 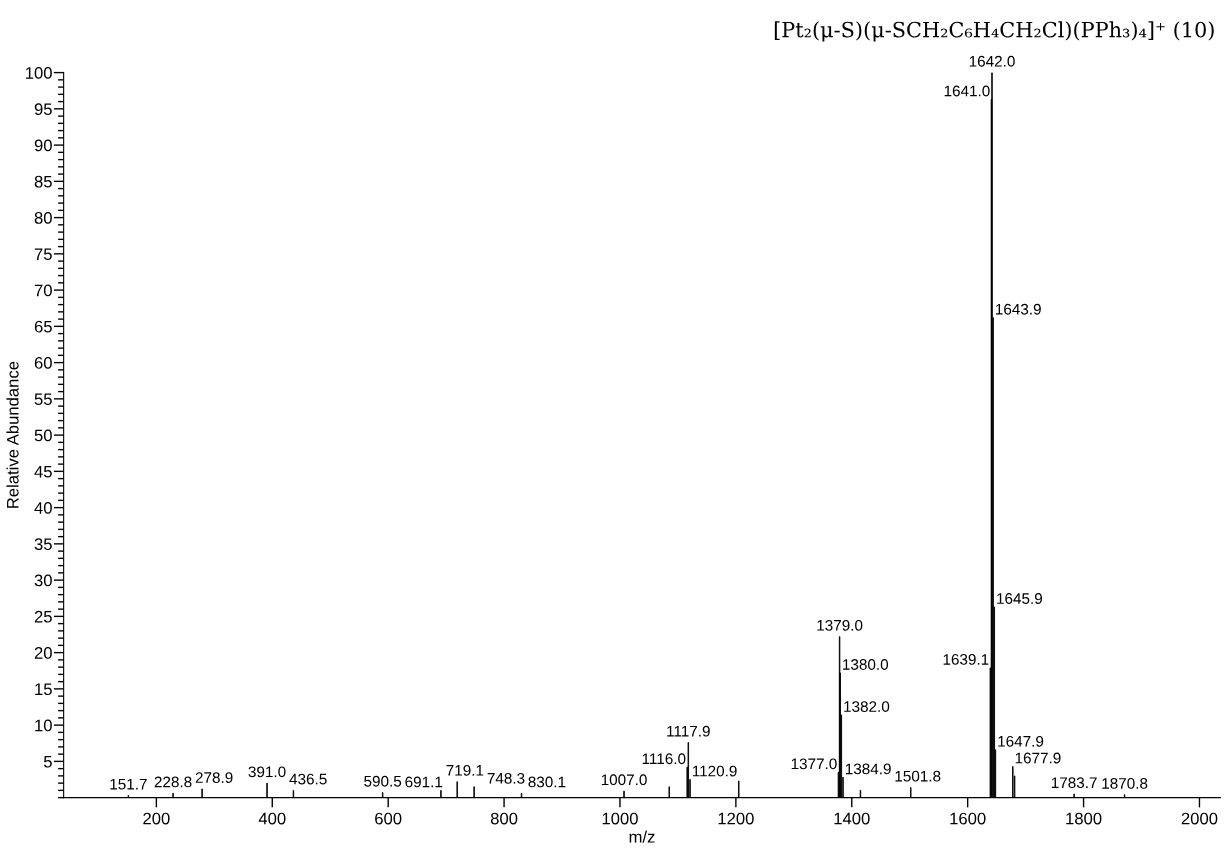 I want to click on annotation: 1647.9, so click(x=1021, y=741).